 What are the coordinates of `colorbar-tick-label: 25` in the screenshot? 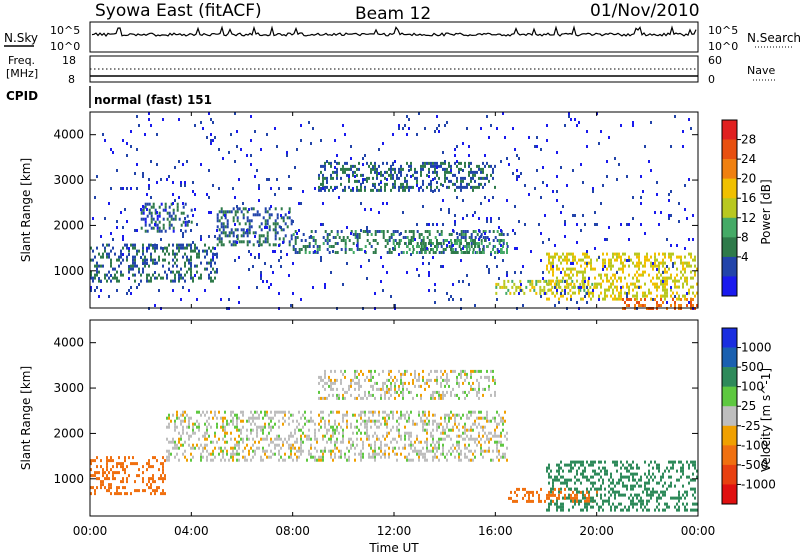 It's located at (748, 406).